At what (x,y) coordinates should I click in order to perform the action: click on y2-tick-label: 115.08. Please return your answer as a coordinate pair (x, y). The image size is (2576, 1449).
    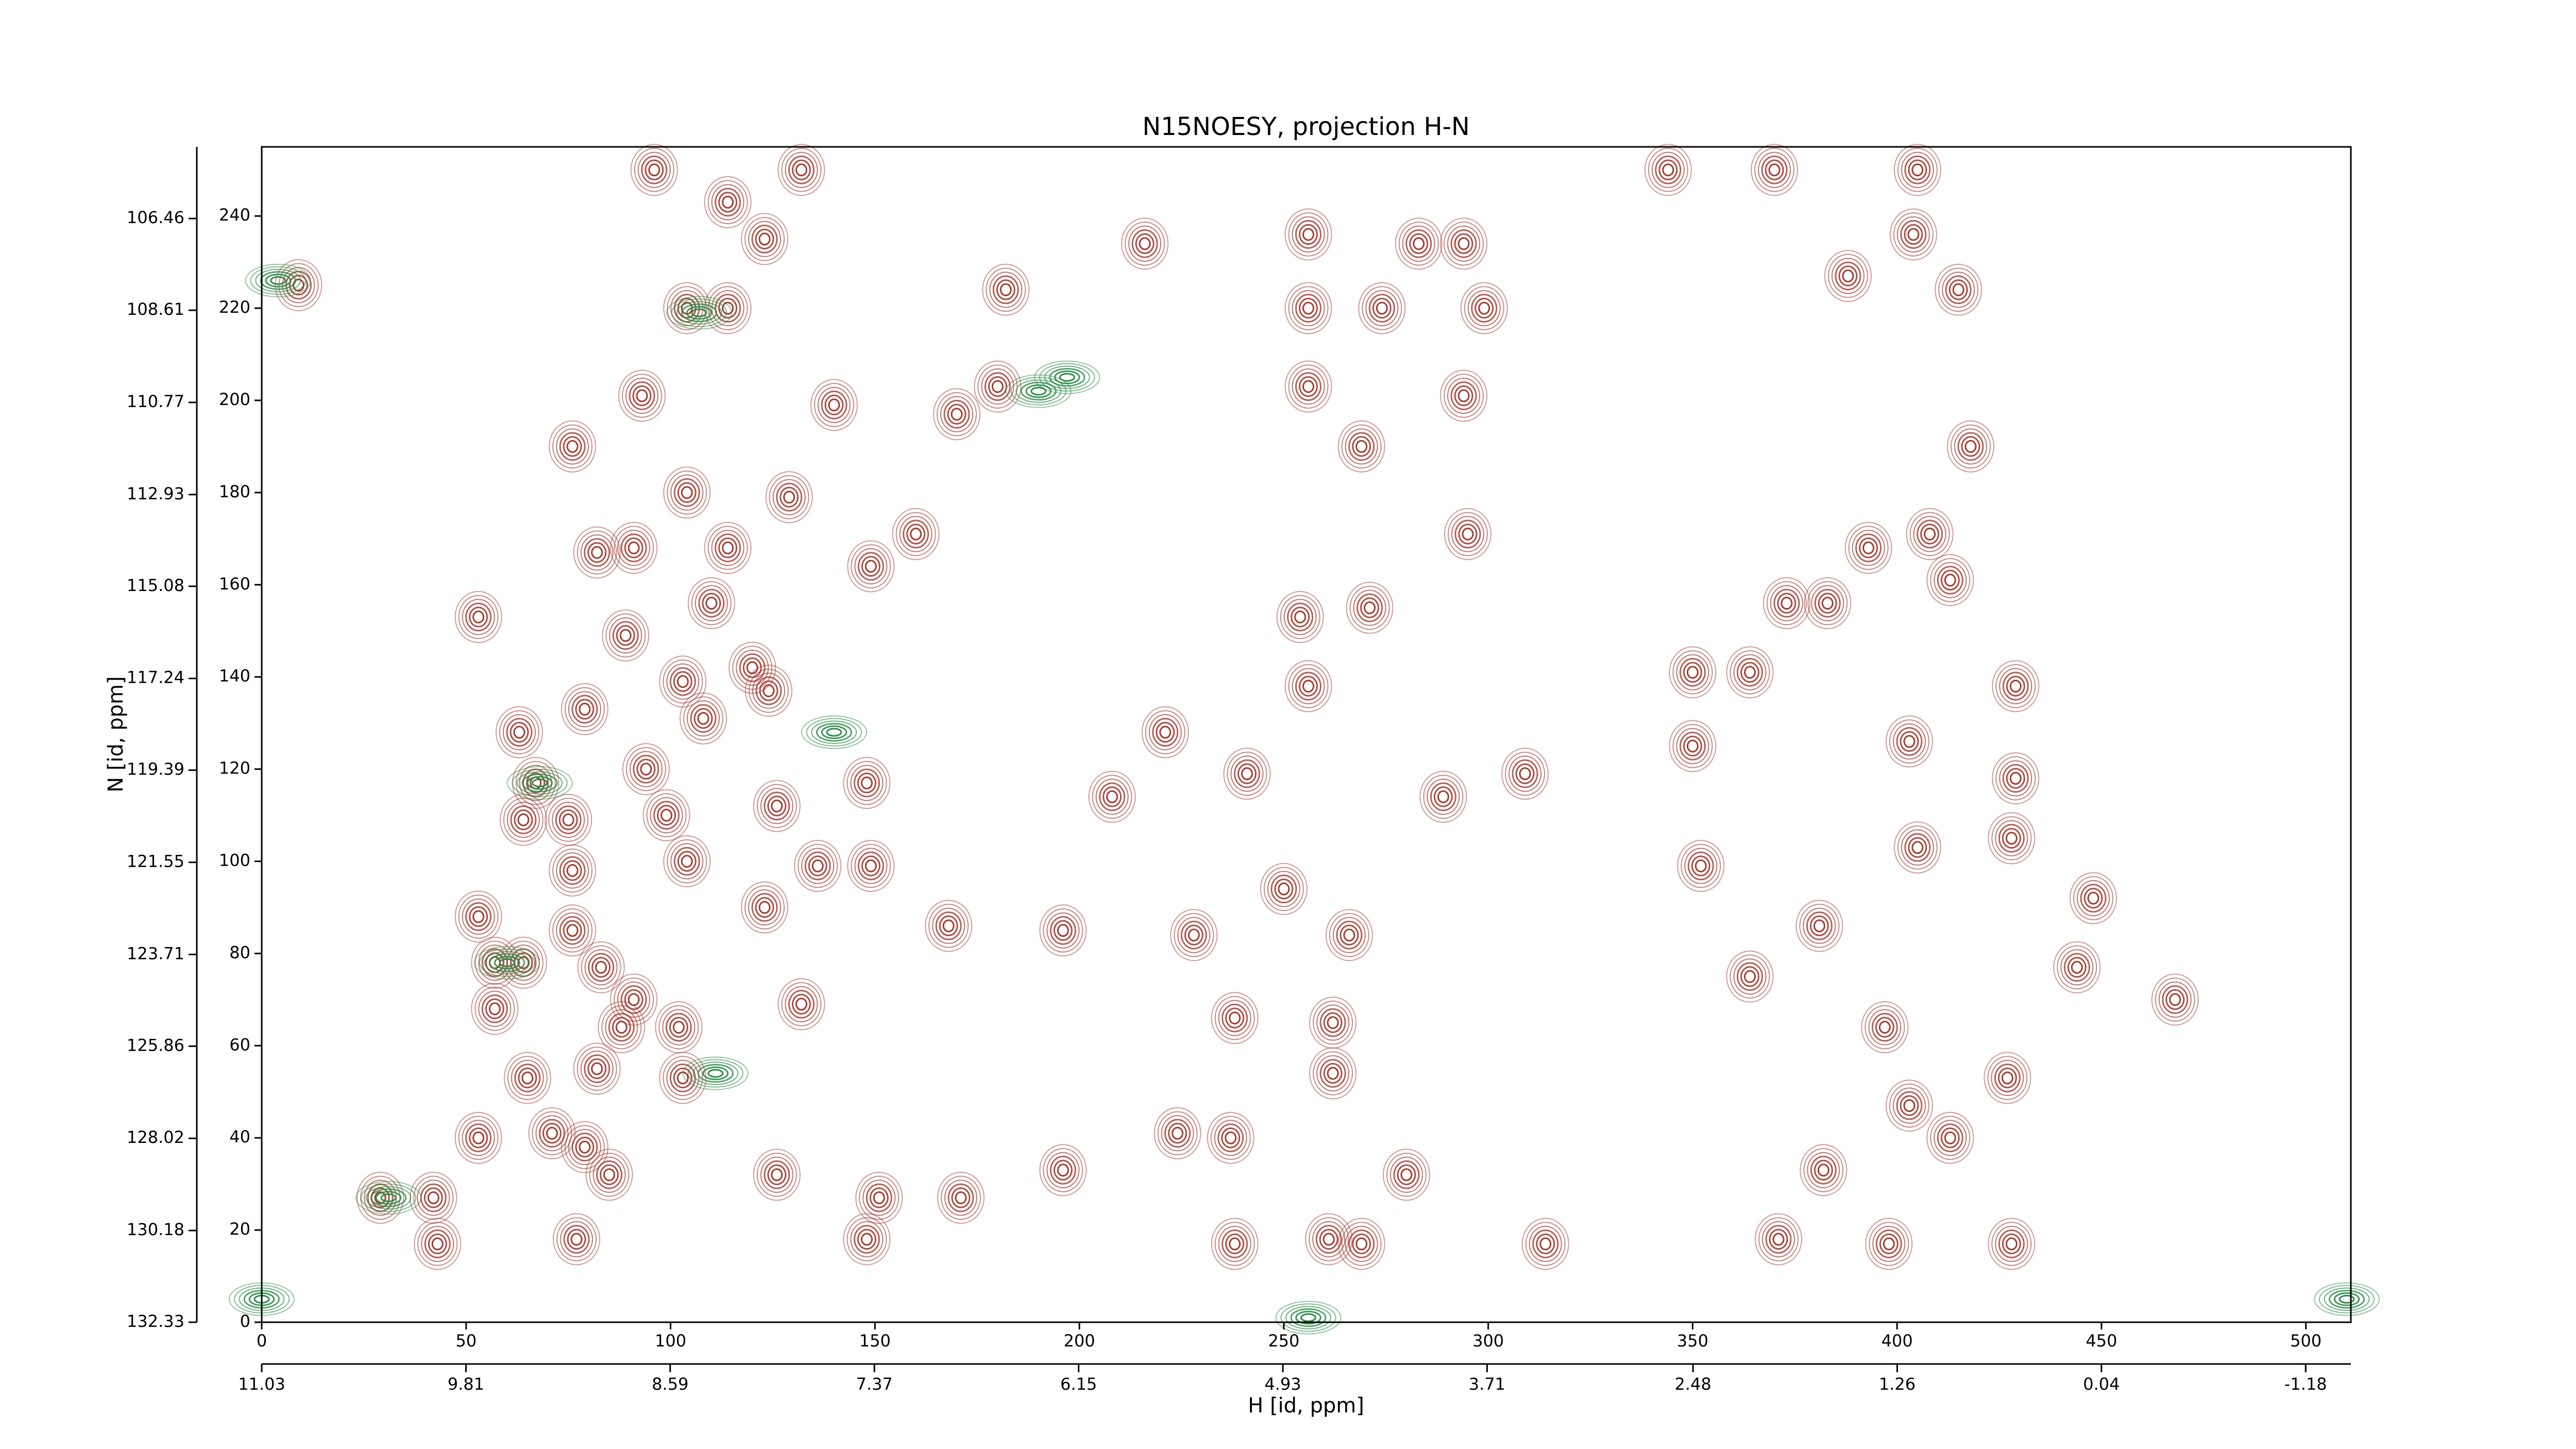
    Looking at the image, I should click on (155, 585).